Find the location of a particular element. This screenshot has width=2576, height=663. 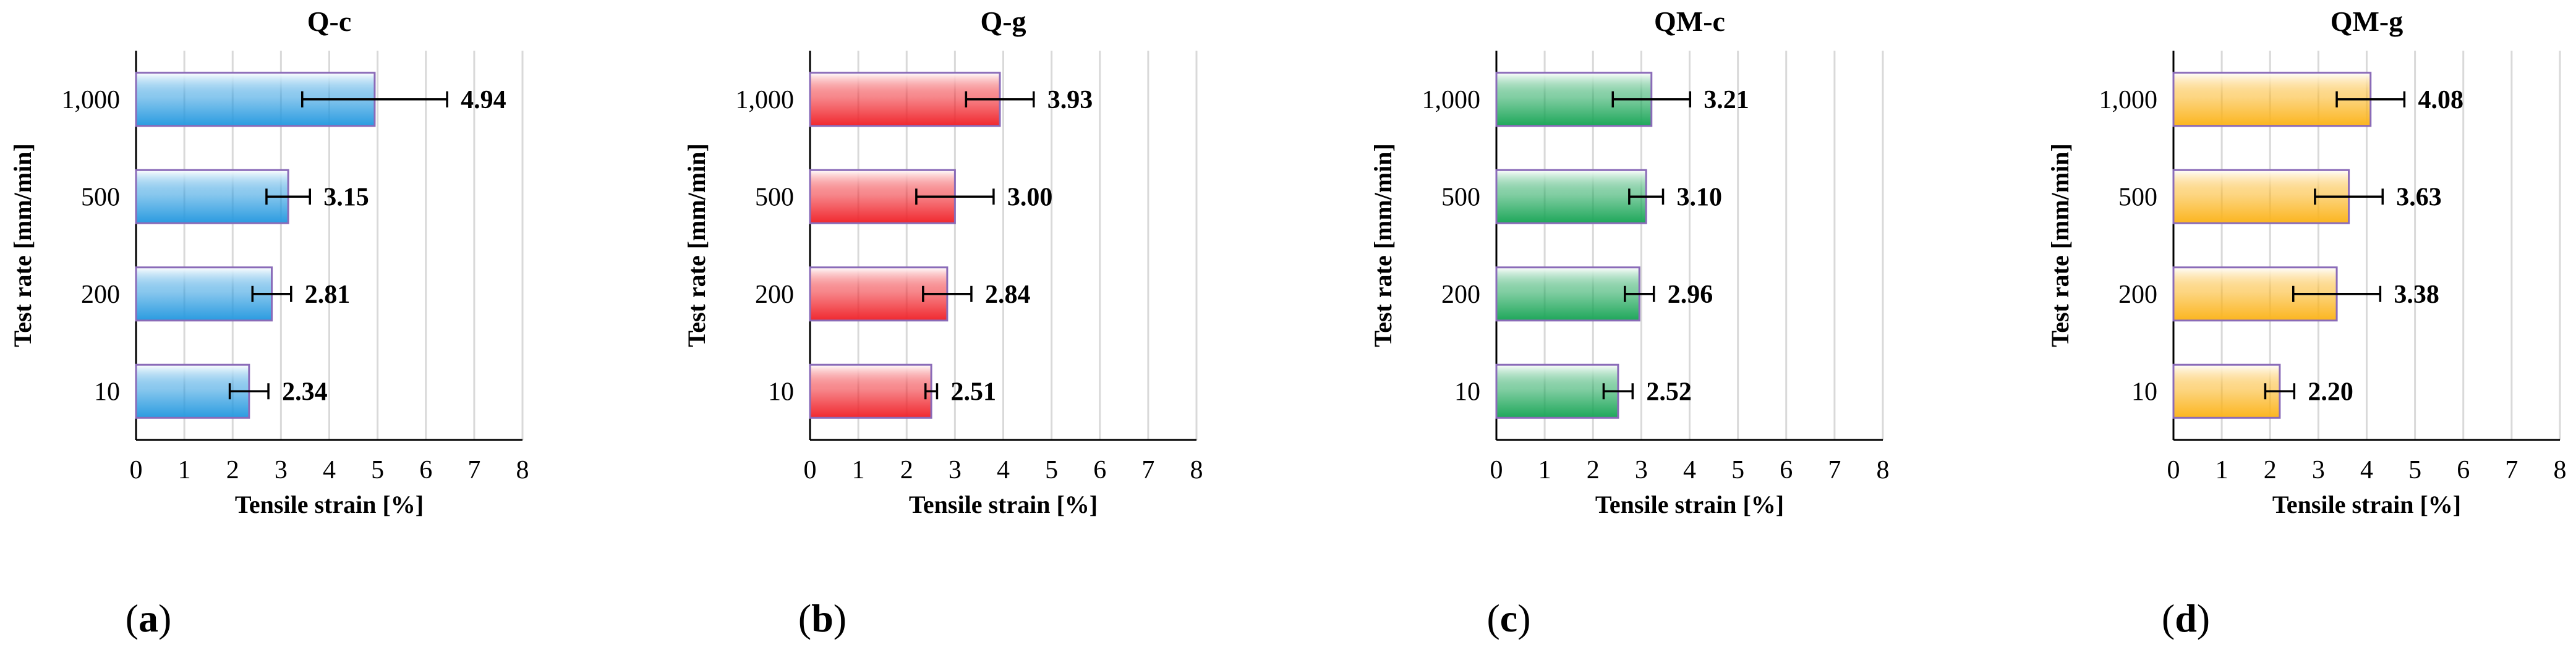

data-label: 2.84 is located at coordinates (1008, 295).